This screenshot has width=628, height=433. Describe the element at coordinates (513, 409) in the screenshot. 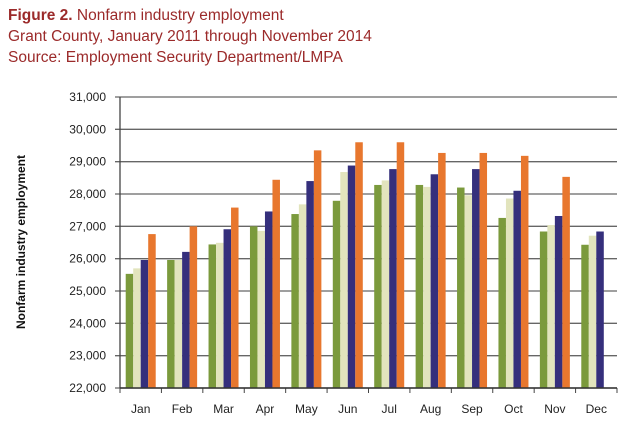

I see `x-tick-label: Oct` at that location.